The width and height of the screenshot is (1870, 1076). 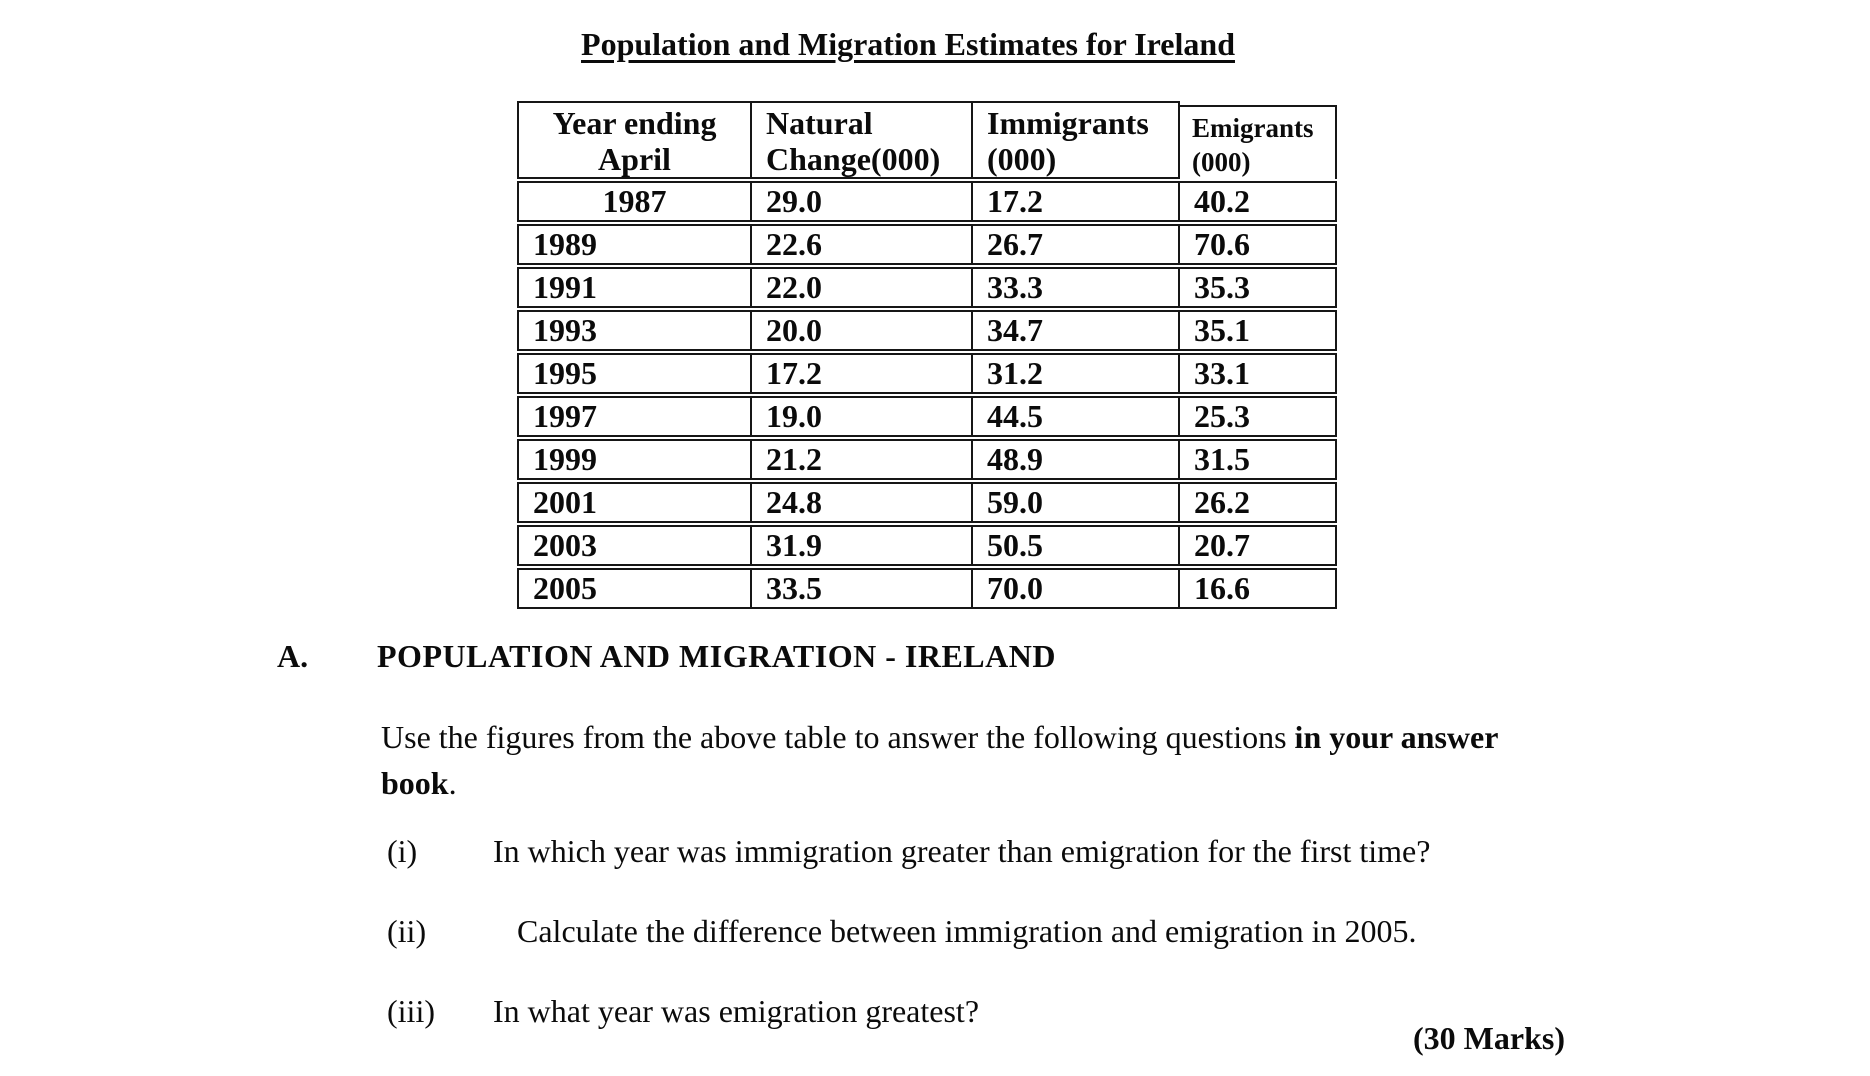 What do you see at coordinates (634, 159) in the screenshot?
I see `col-header-line: April` at bounding box center [634, 159].